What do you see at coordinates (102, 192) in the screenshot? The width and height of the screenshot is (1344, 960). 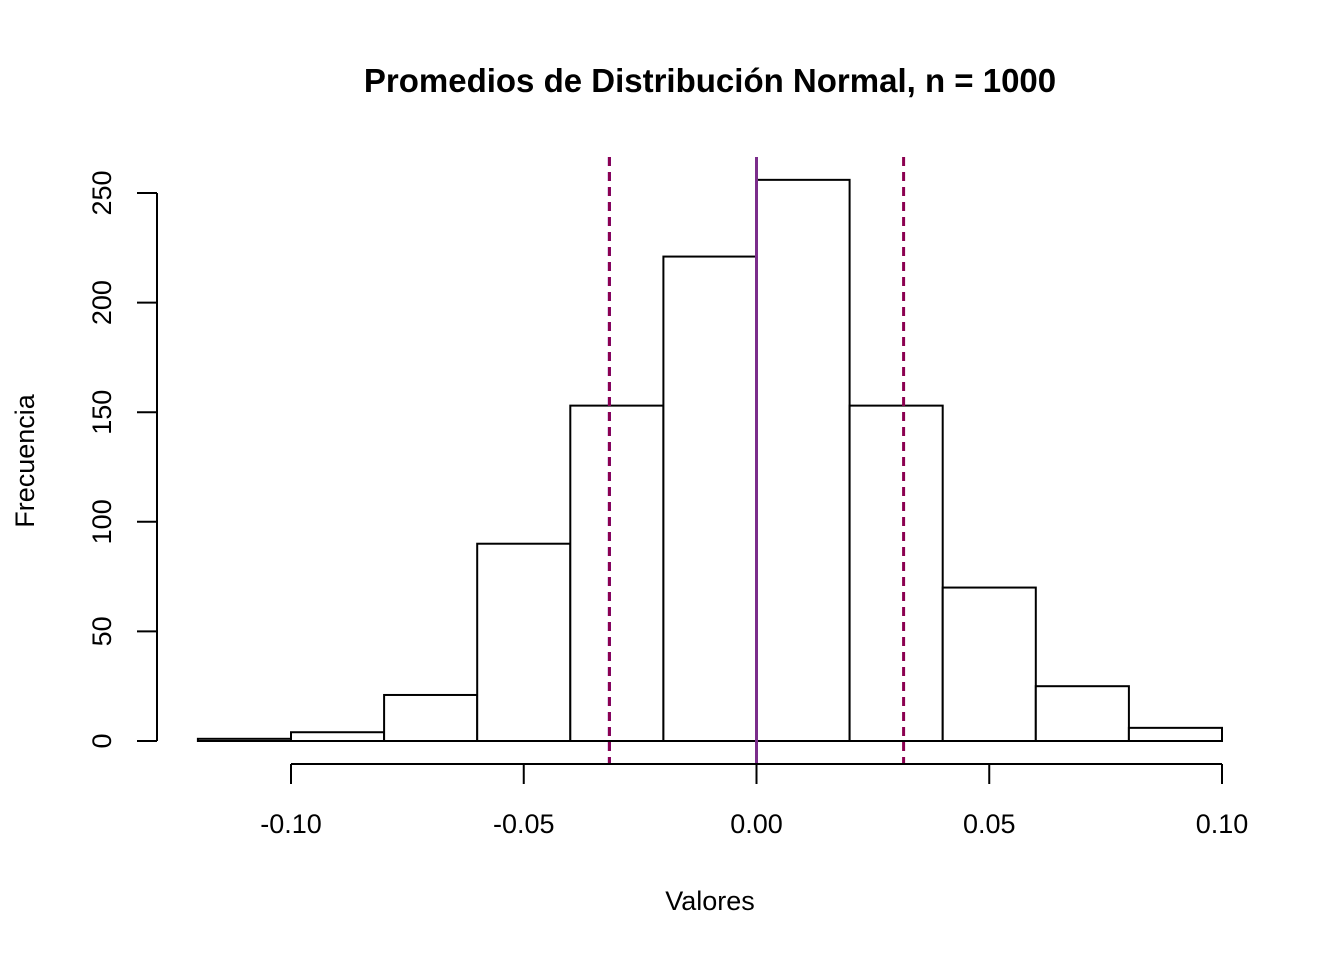 I see `y-tick-label: 250` at bounding box center [102, 192].